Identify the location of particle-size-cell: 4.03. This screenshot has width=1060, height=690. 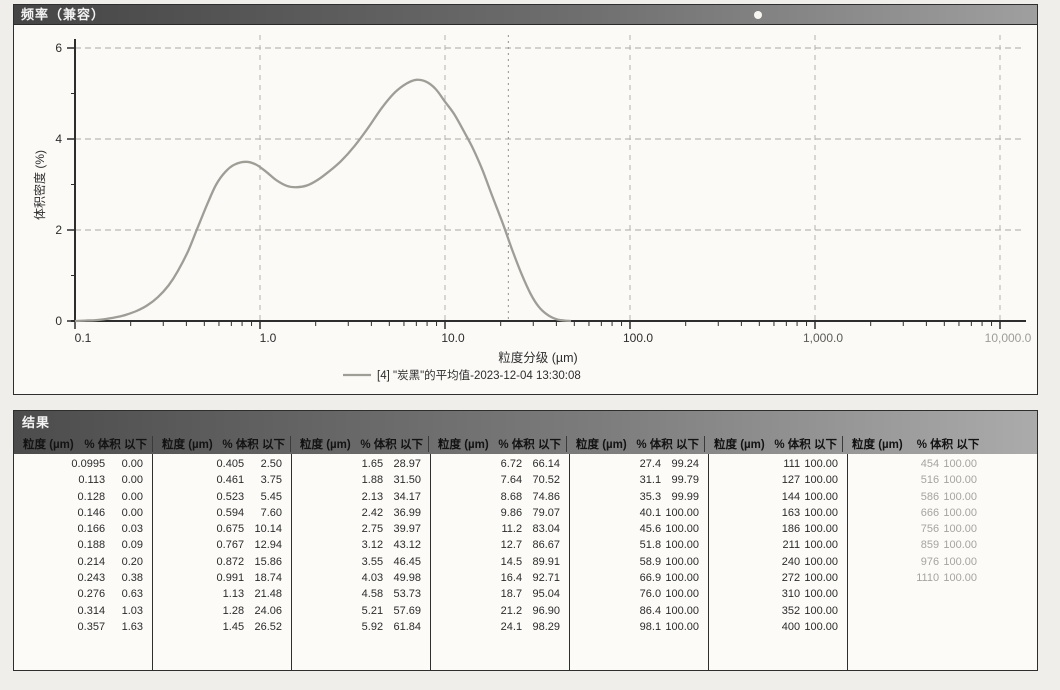
(372, 578).